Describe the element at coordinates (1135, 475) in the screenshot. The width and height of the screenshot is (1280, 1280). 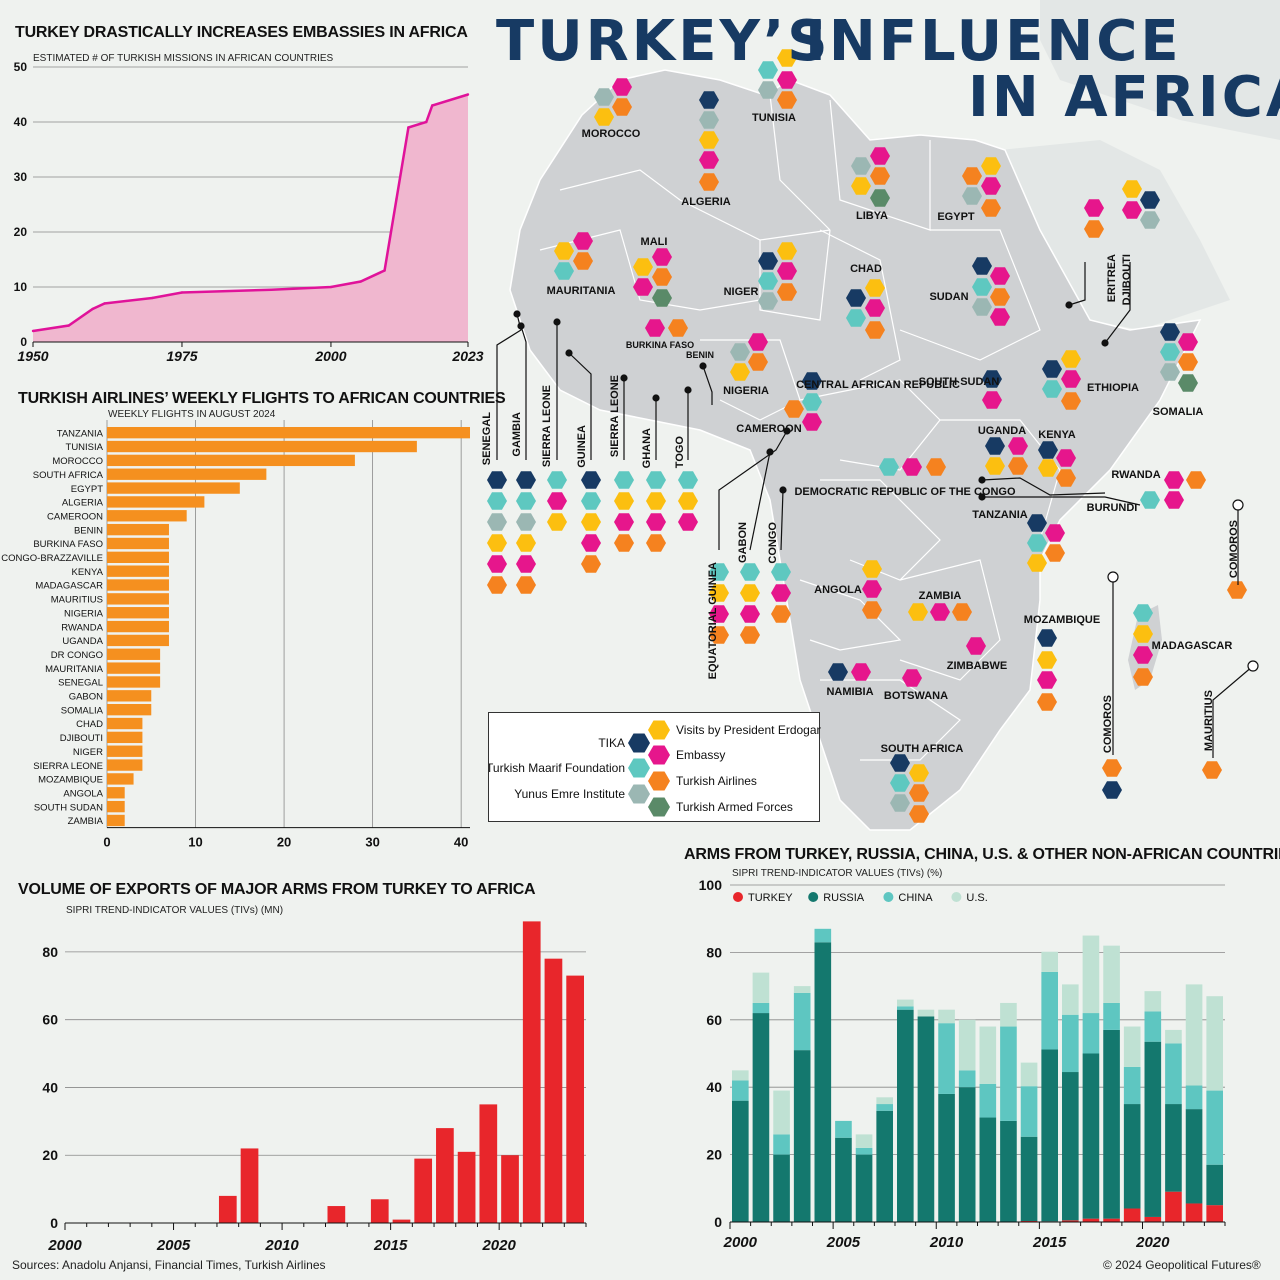
I see `country-label: RWANDA` at that location.